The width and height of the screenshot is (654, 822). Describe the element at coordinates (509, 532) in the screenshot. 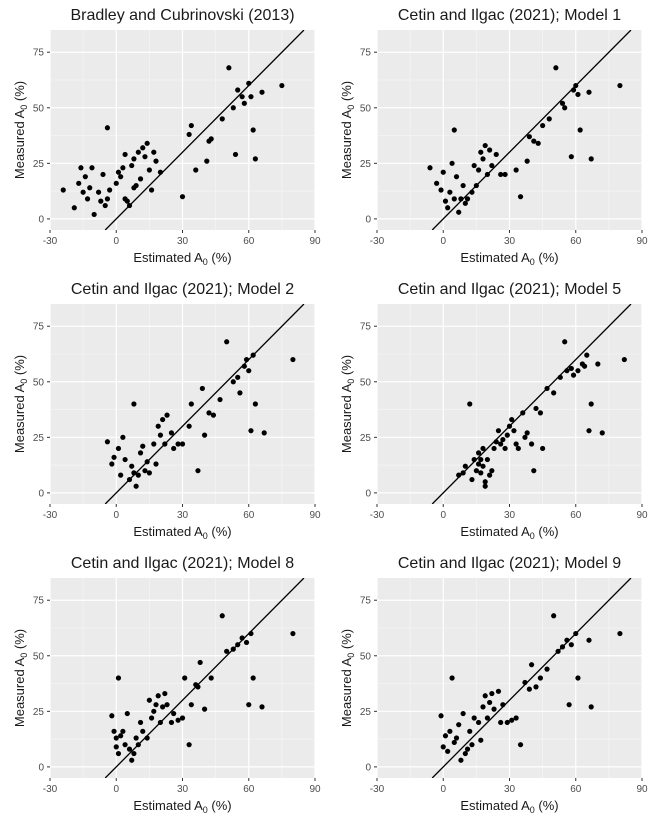

I see `x-axis-label: Estimated A0 (%)` at that location.